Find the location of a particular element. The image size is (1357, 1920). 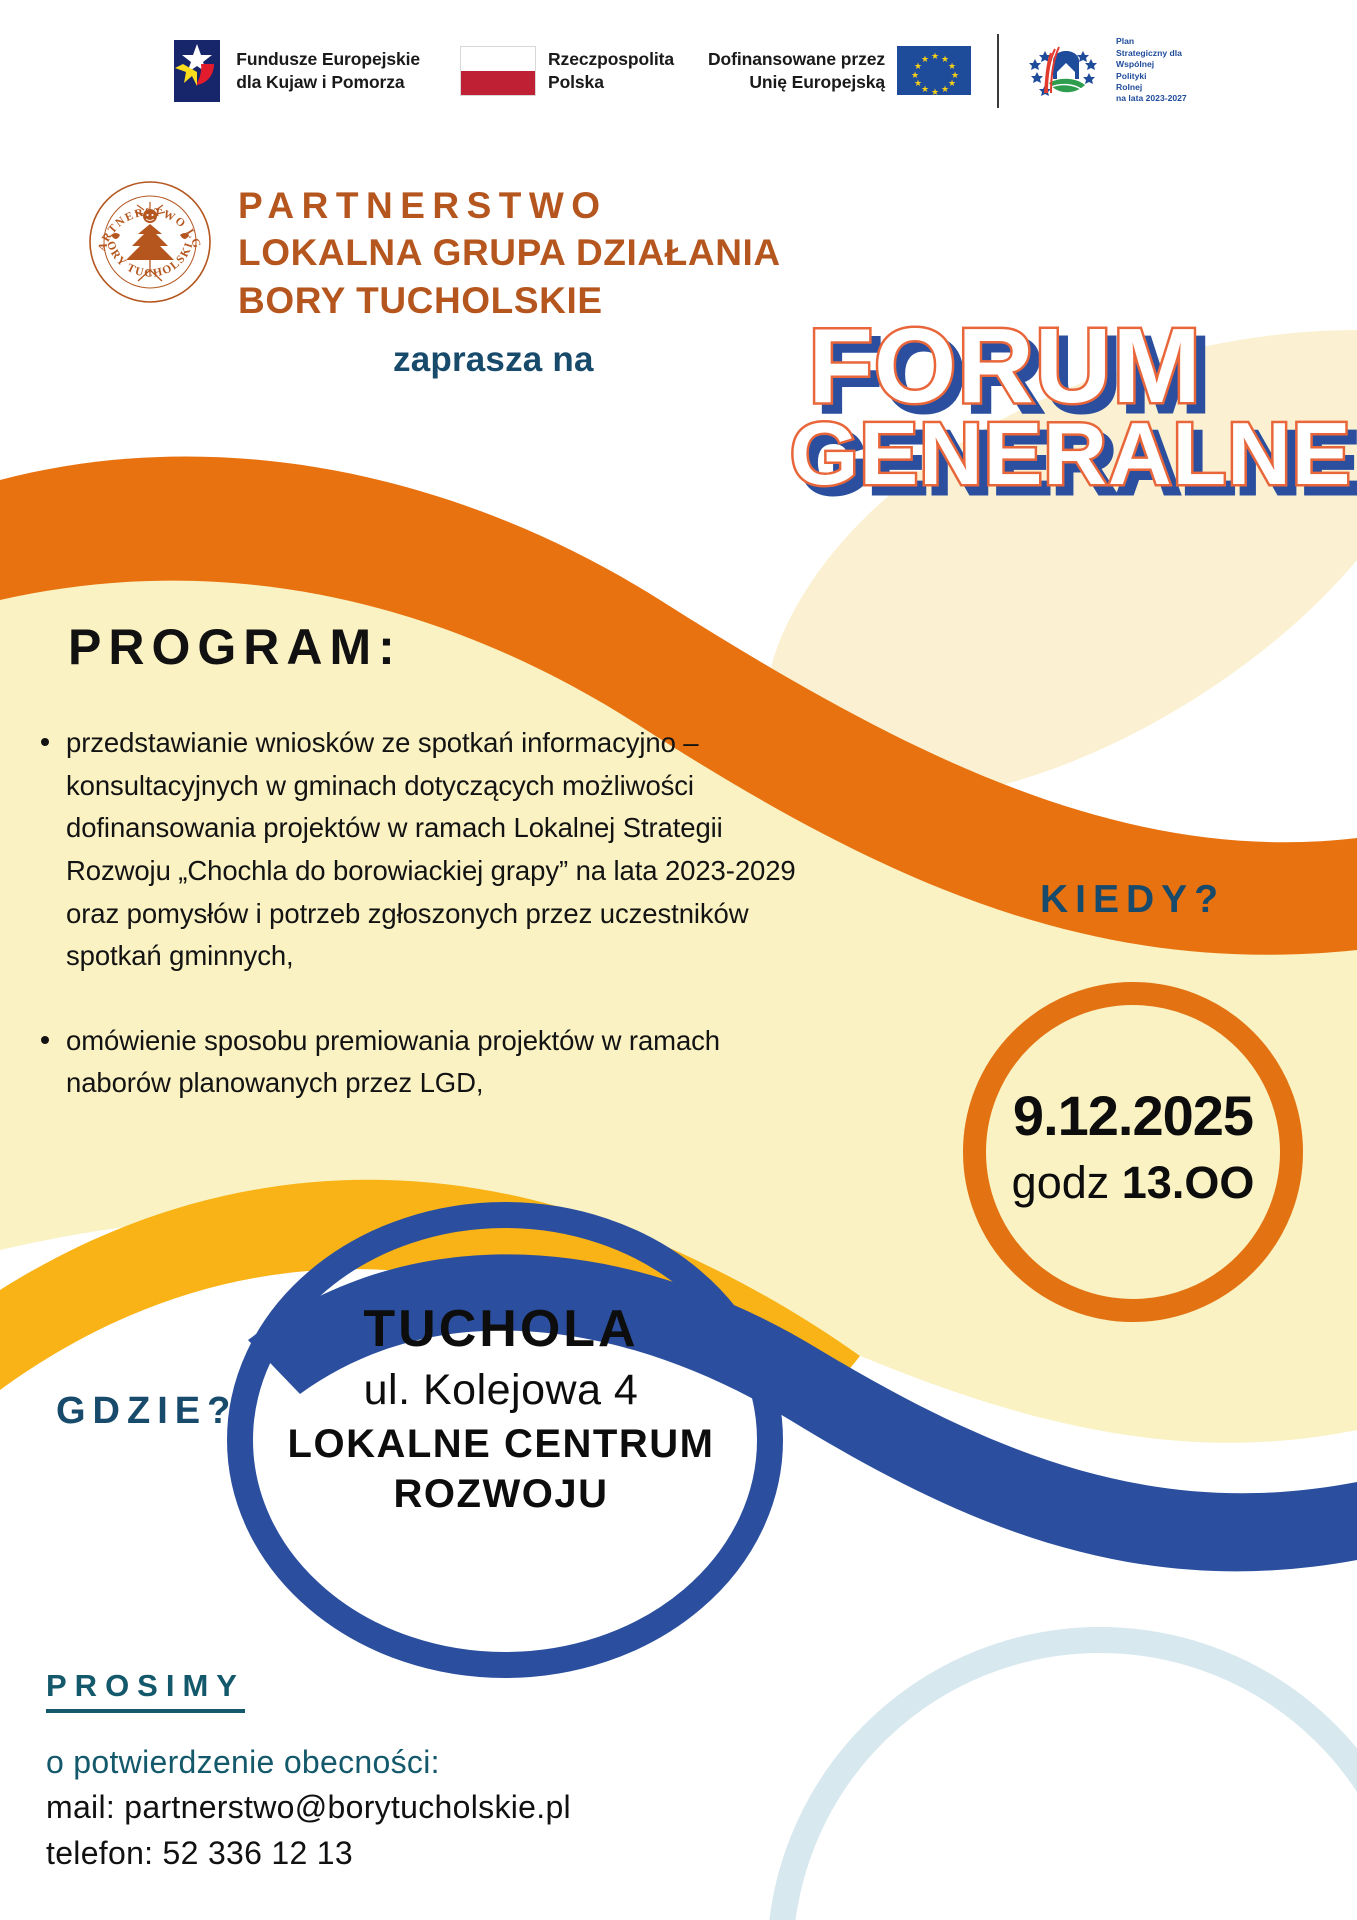

venue-city: TUCHOLA is located at coordinates (501, 1329).